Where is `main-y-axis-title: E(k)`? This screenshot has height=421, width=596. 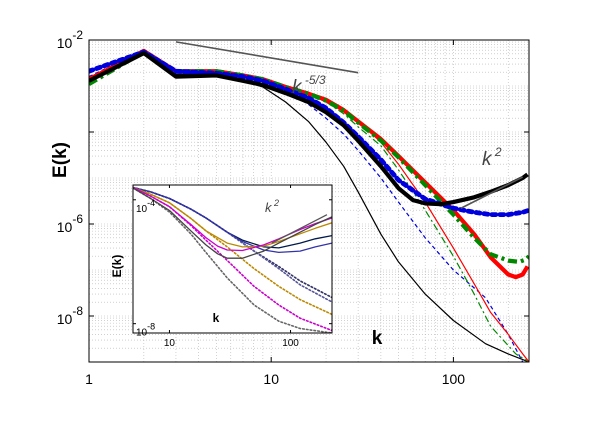 main-y-axis-title: E(k) is located at coordinates (60, 160).